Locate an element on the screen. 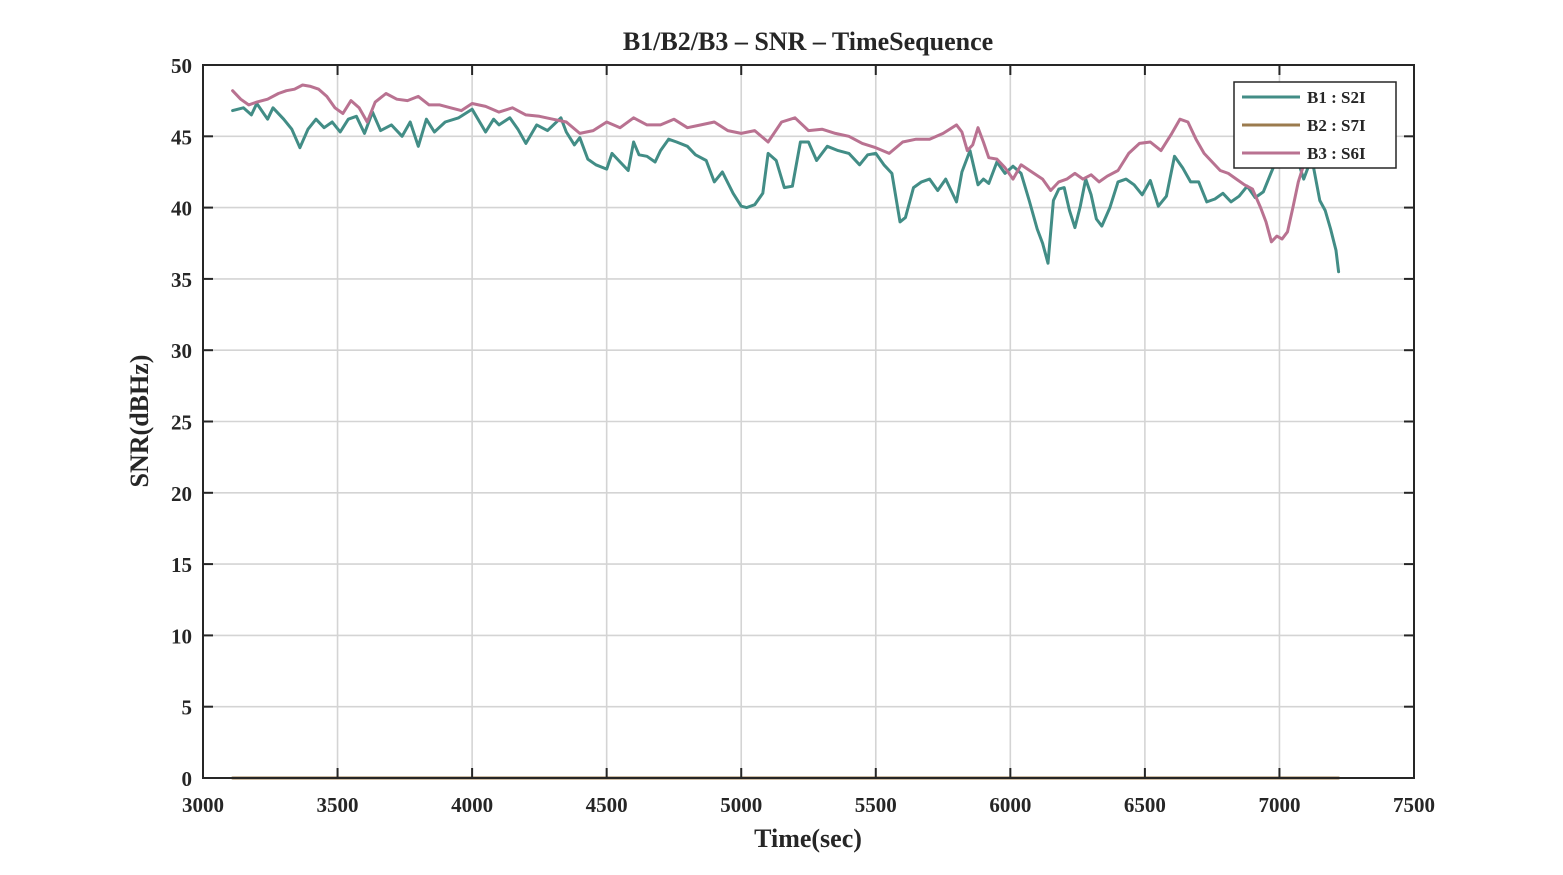 Image resolution: width=1563 pixels, height=875 pixels. series-line-b1-s2i is located at coordinates (786, 188).